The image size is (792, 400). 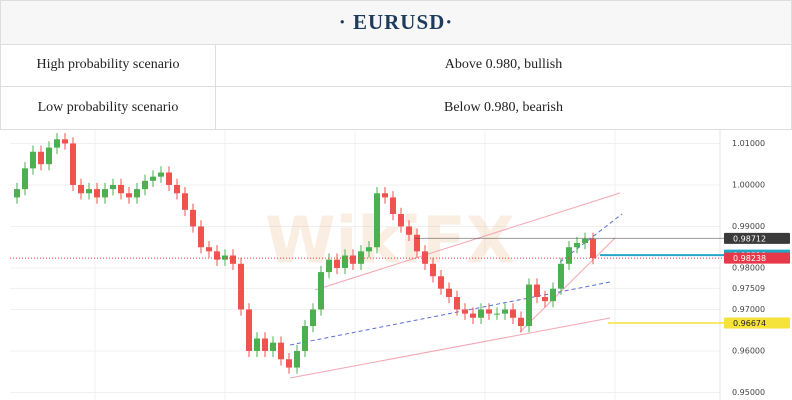 What do you see at coordinates (748, 350) in the screenshot?
I see `y-tick-label: 0.96000` at bounding box center [748, 350].